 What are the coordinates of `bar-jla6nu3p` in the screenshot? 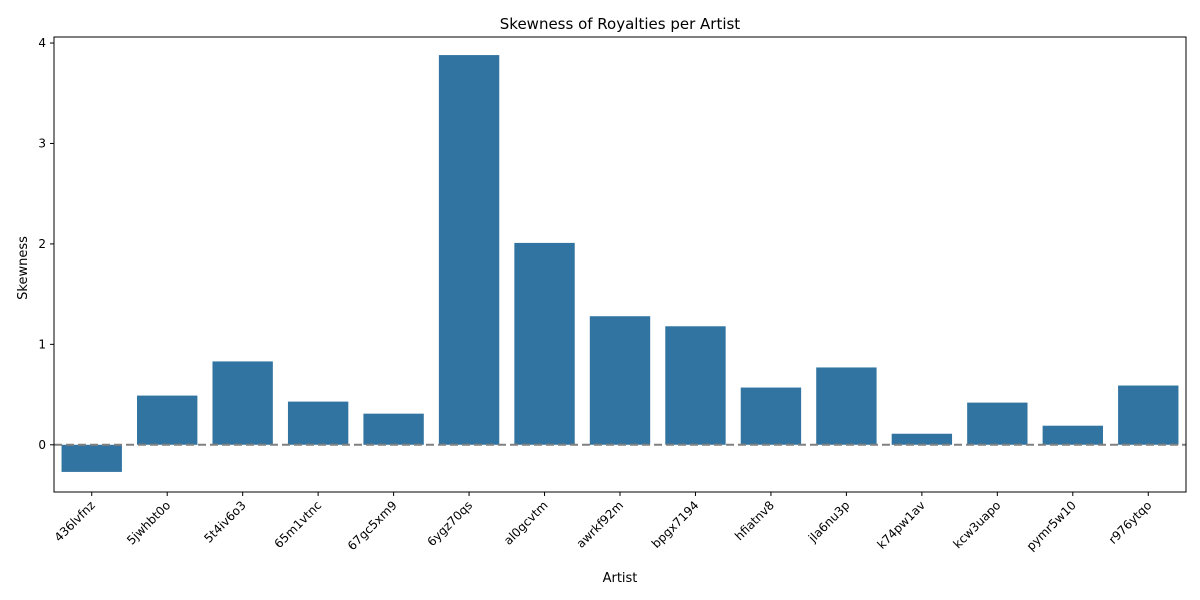 It's located at (846, 406).